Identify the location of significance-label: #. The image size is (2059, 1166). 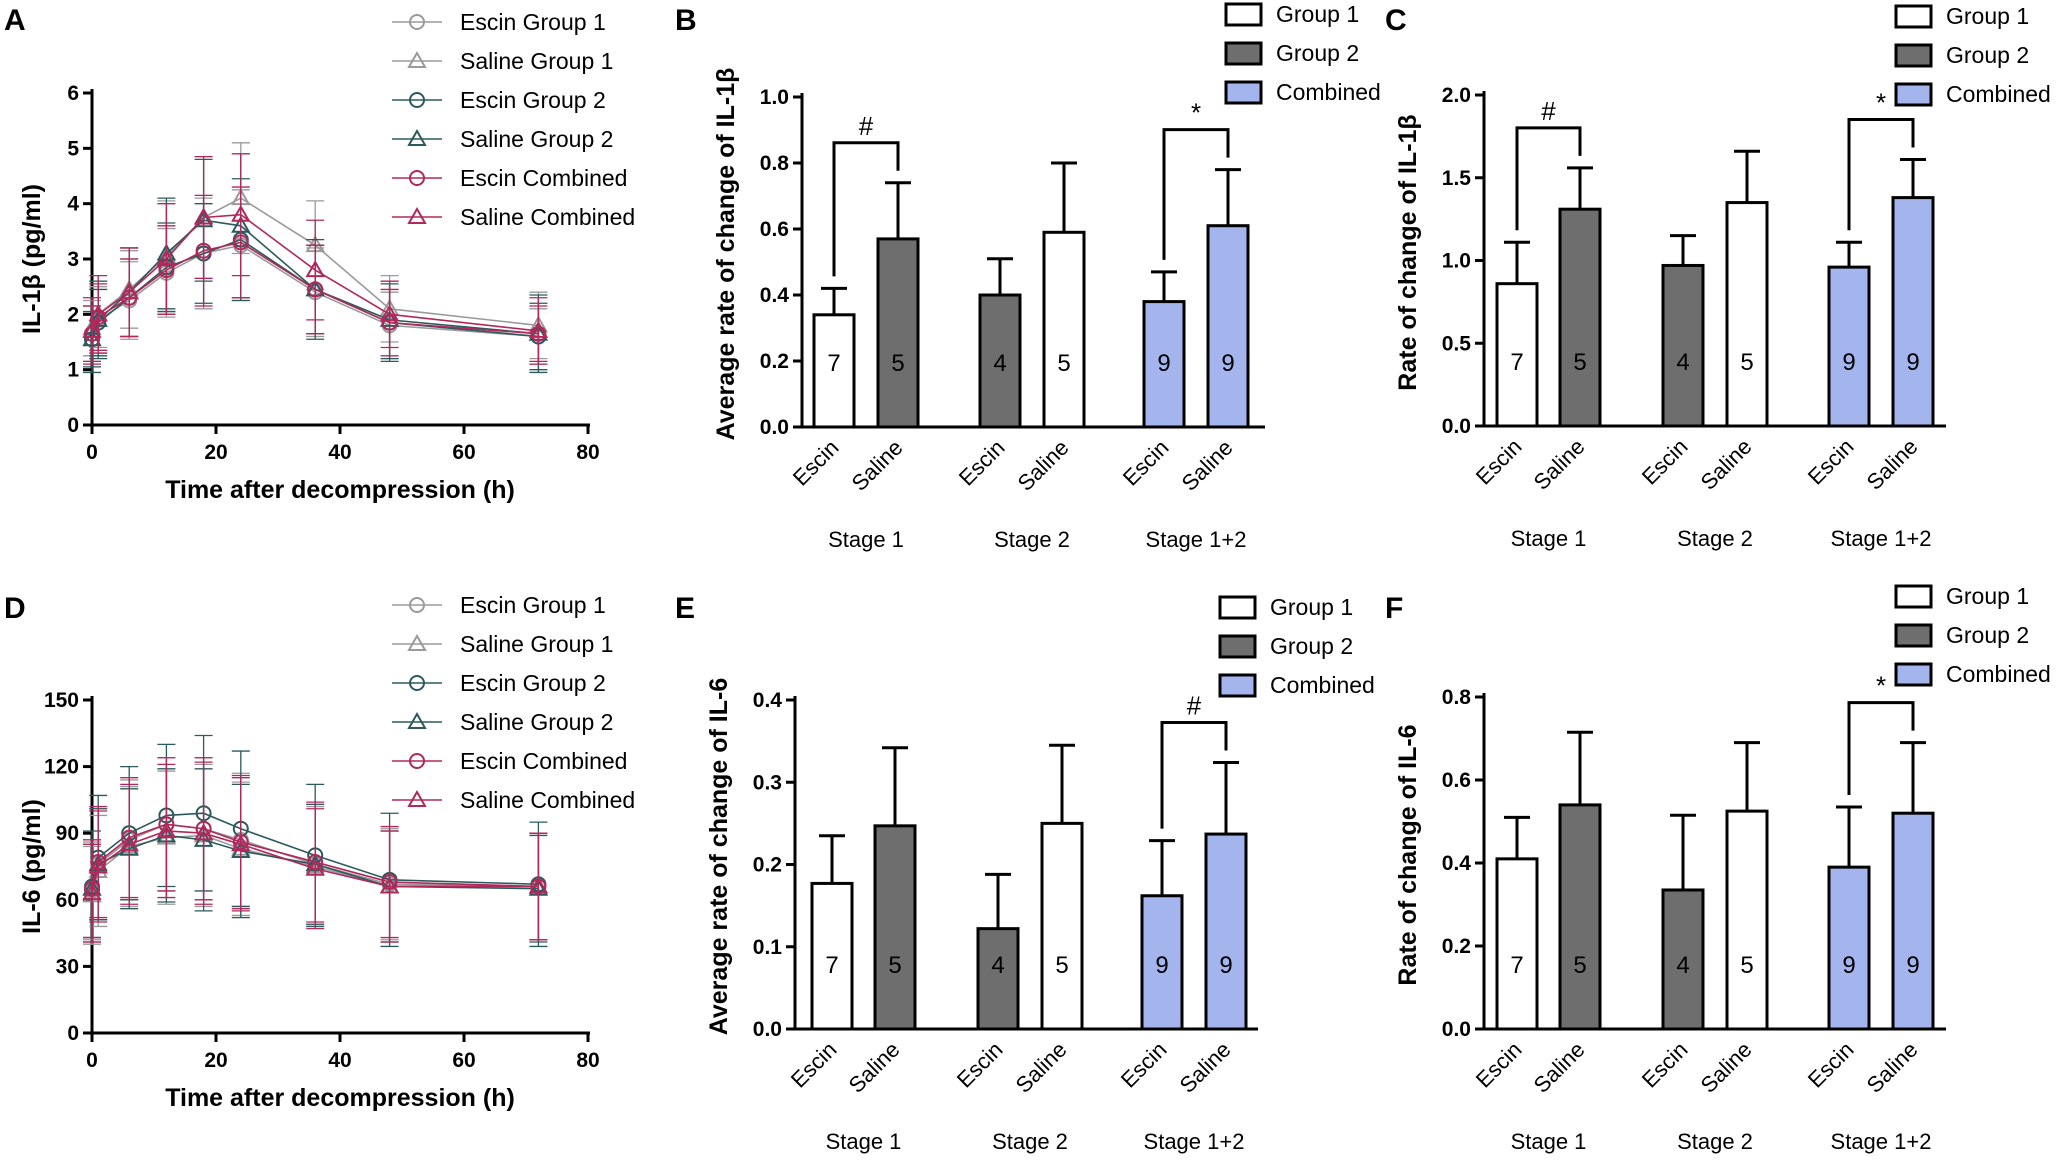
(866, 126).